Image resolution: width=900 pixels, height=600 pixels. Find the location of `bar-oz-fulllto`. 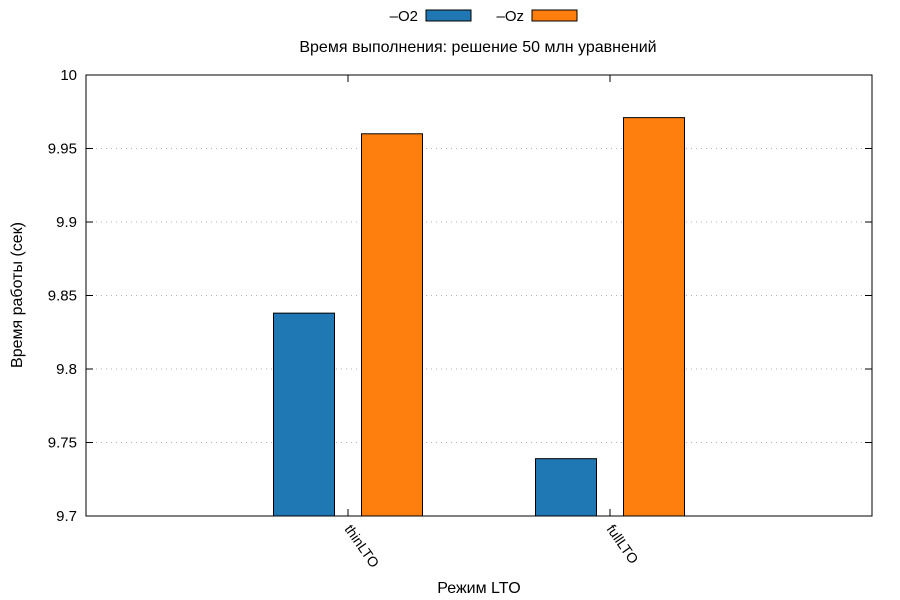

bar-oz-fulllto is located at coordinates (654, 317).